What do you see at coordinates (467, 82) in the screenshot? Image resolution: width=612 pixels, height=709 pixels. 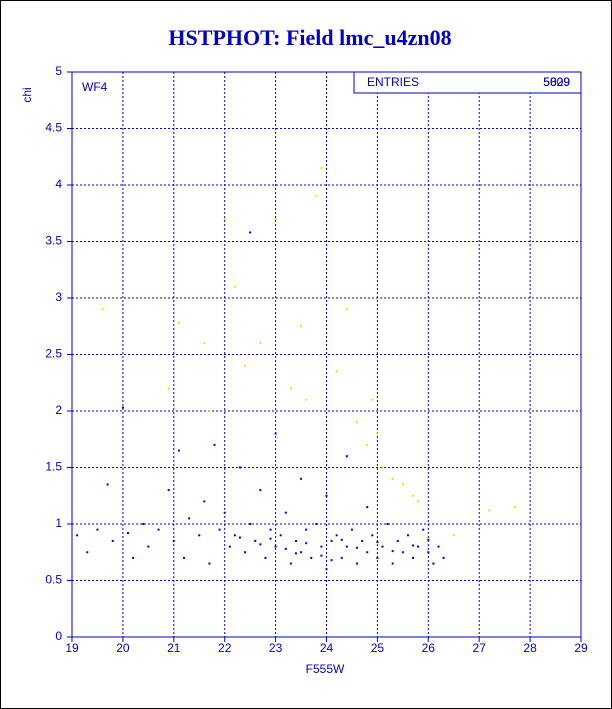 I see `stats-box` at bounding box center [467, 82].